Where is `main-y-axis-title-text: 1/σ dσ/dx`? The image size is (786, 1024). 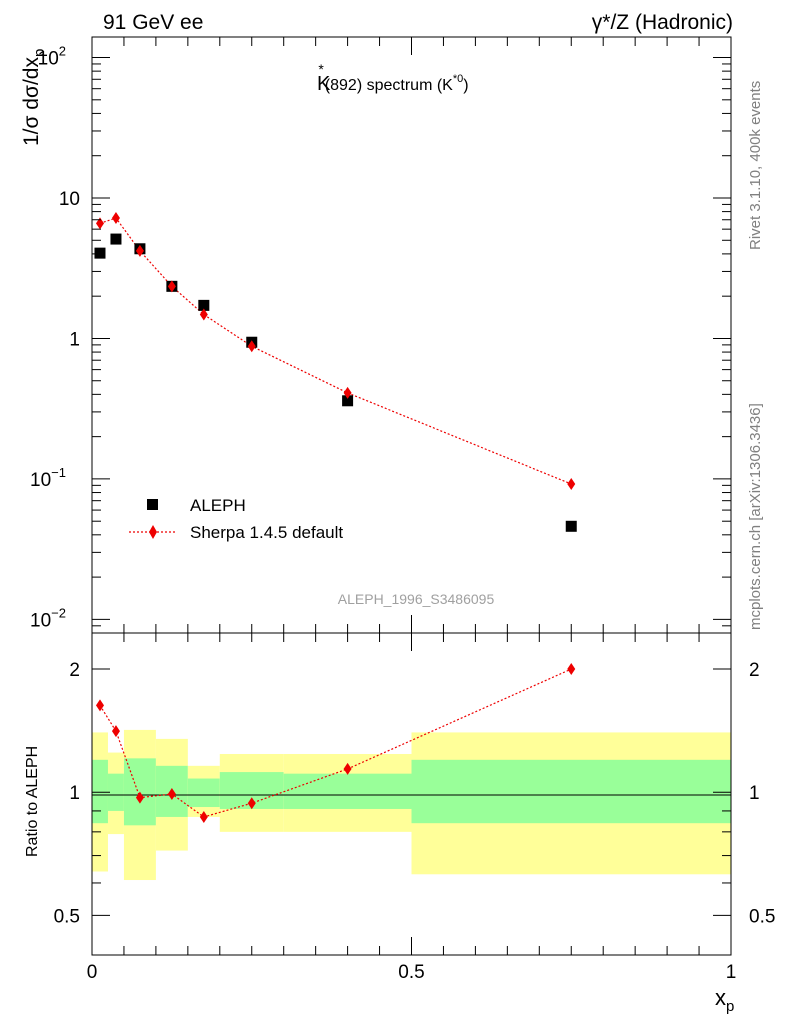
main-y-axis-title-text: 1/σ dσ/dx is located at coordinates (31, 101).